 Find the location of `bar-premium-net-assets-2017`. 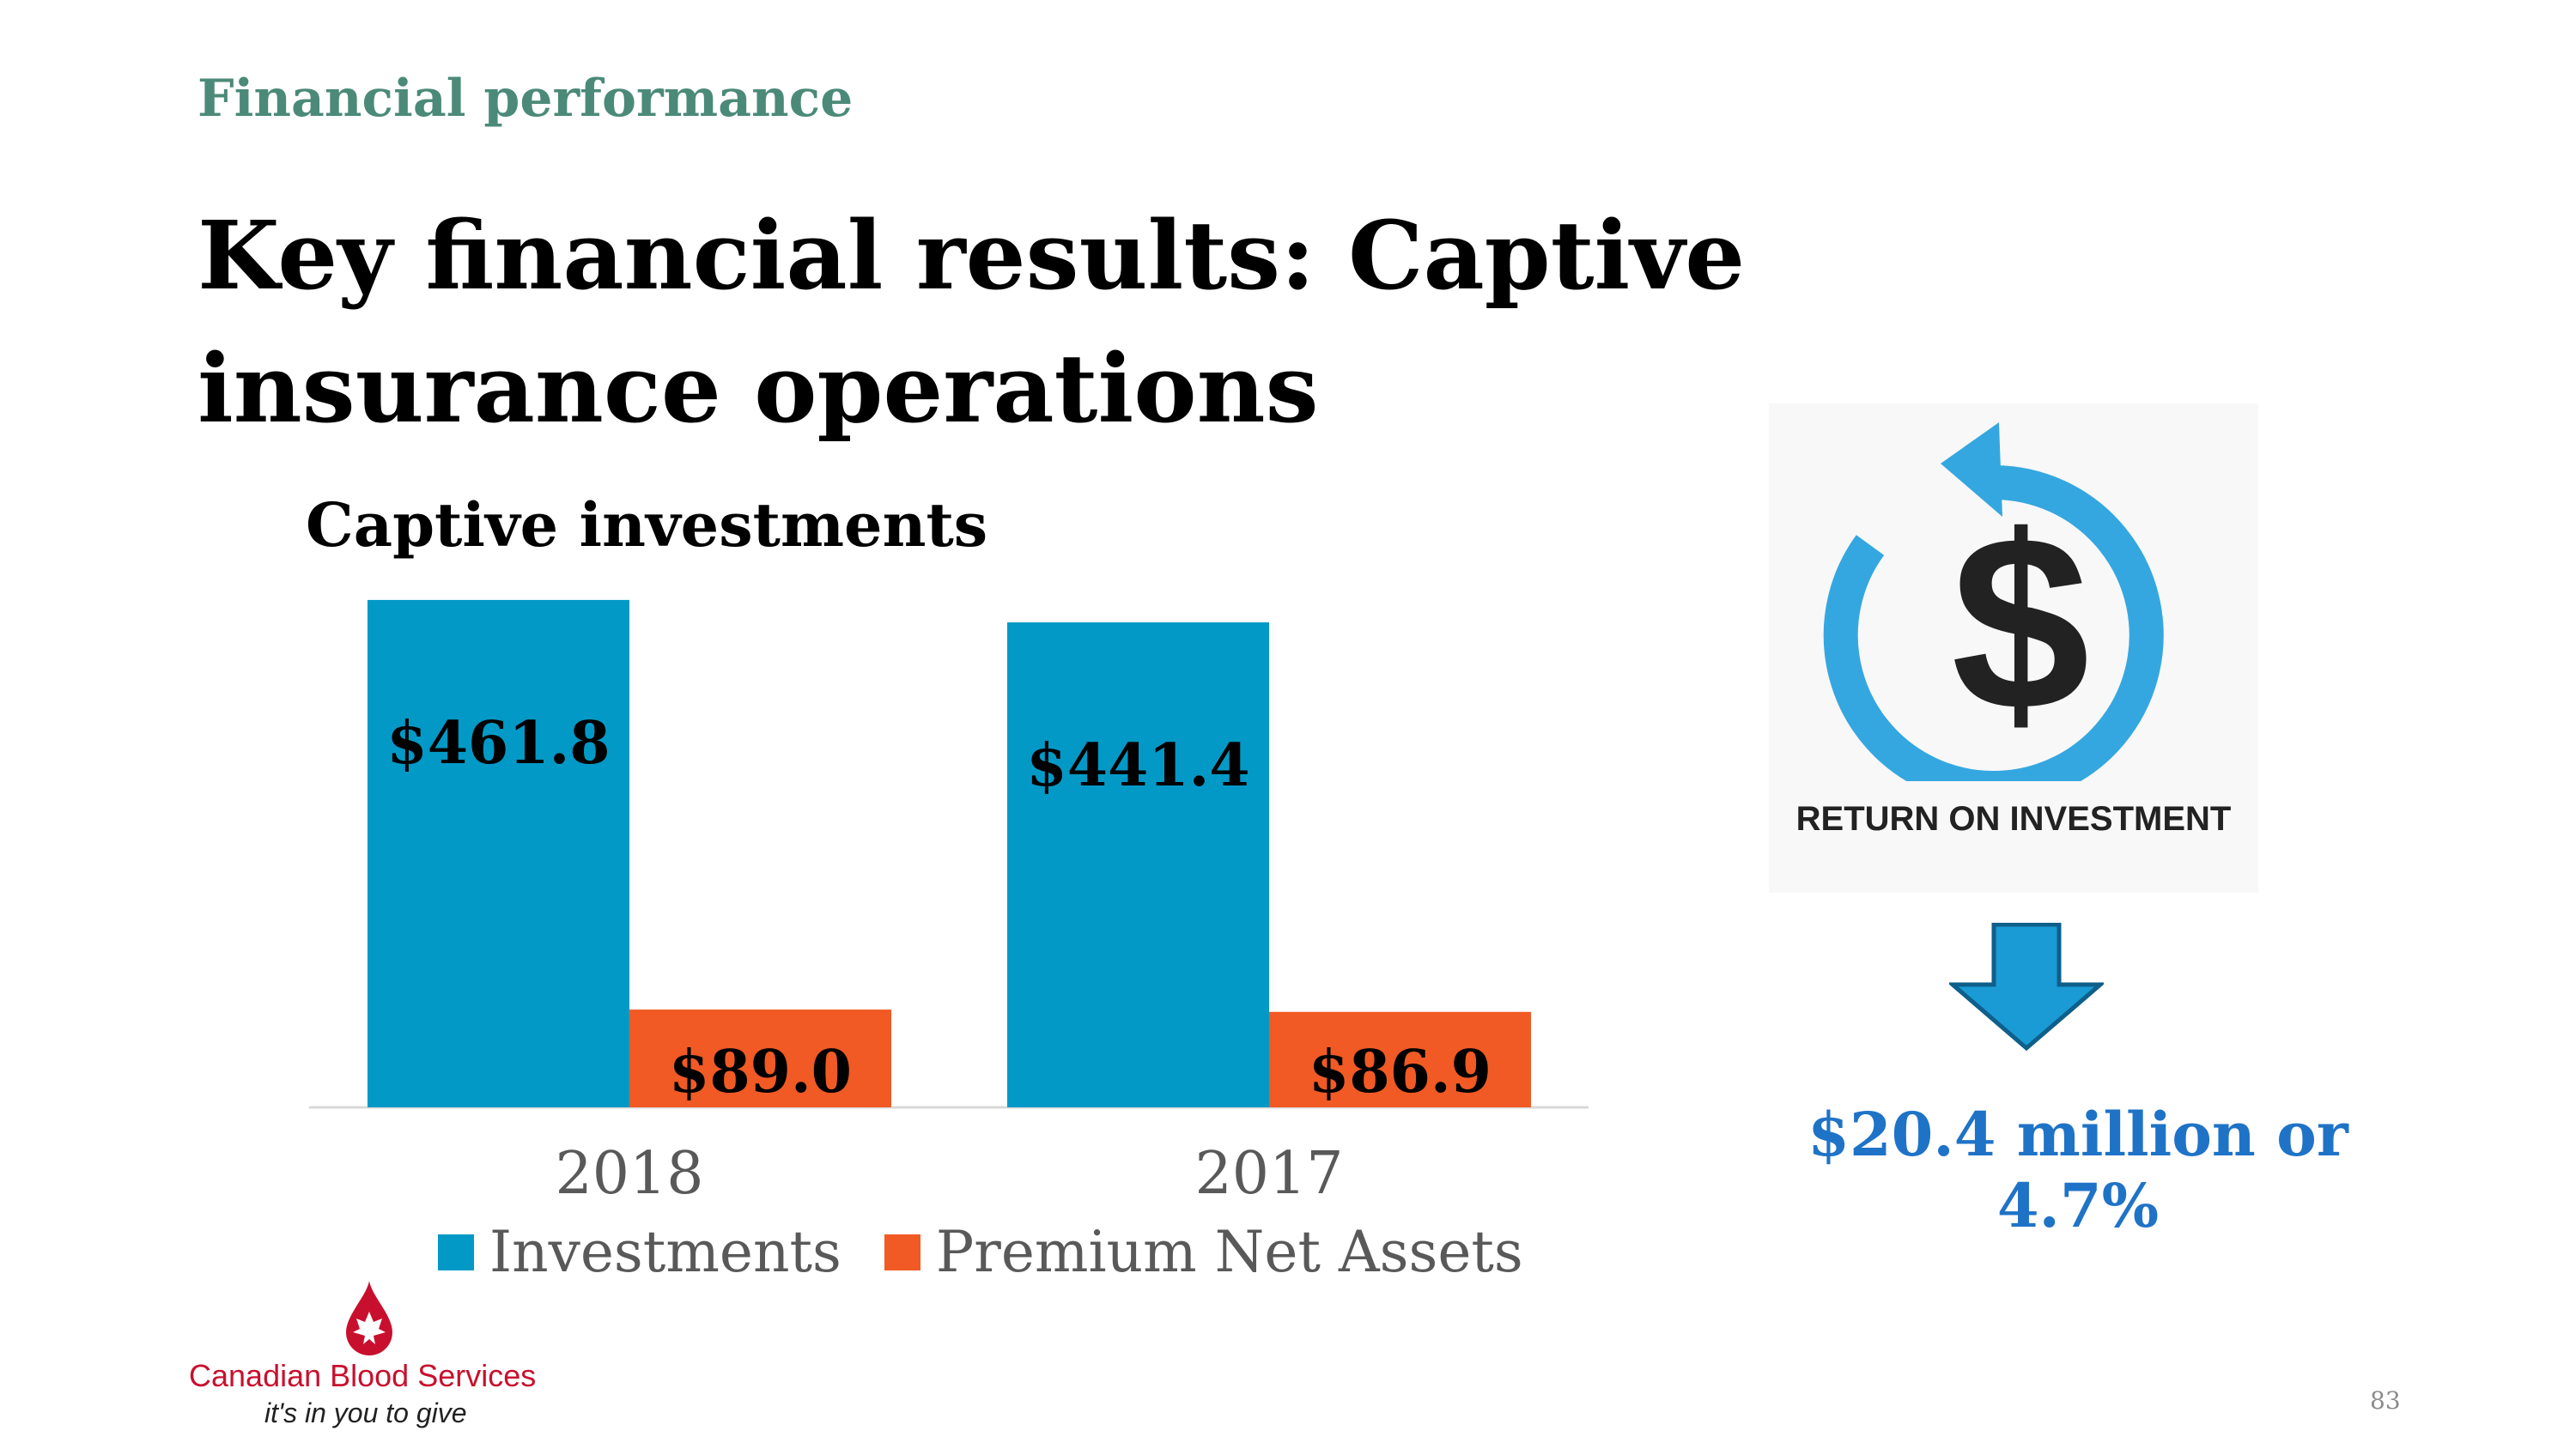

bar-premium-net-assets-2017 is located at coordinates (1400, 1059).